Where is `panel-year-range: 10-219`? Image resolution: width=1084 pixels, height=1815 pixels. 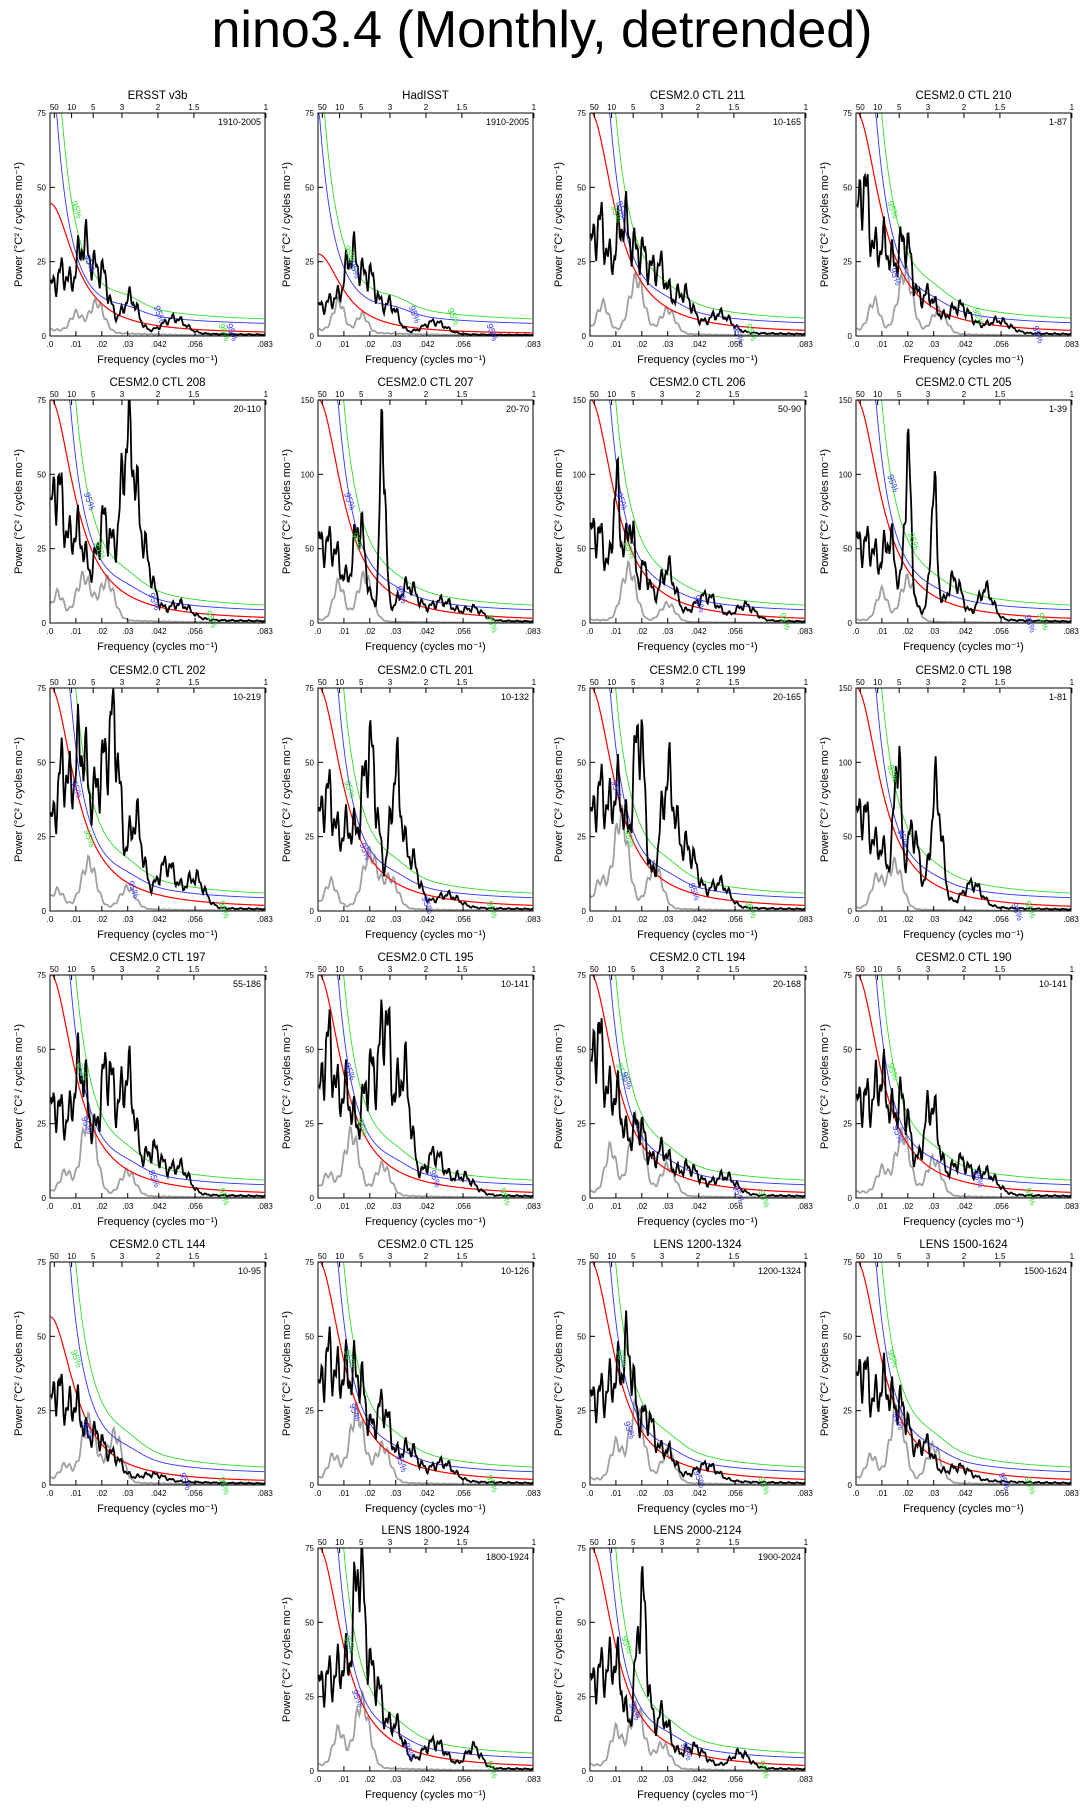
panel-year-range: 10-219 is located at coordinates (247, 697).